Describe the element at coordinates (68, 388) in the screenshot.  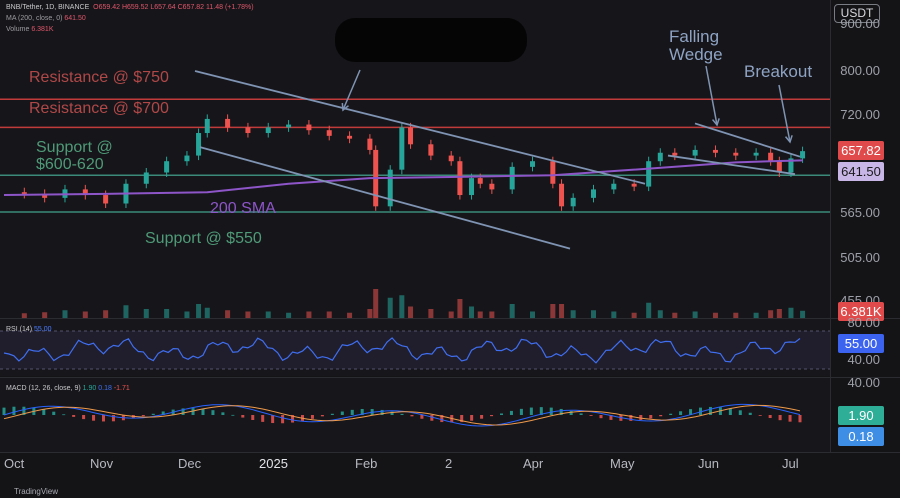
I see `macd-header: MACD (12, 26, close, 9) 1.90 0.18 -1.71` at that location.